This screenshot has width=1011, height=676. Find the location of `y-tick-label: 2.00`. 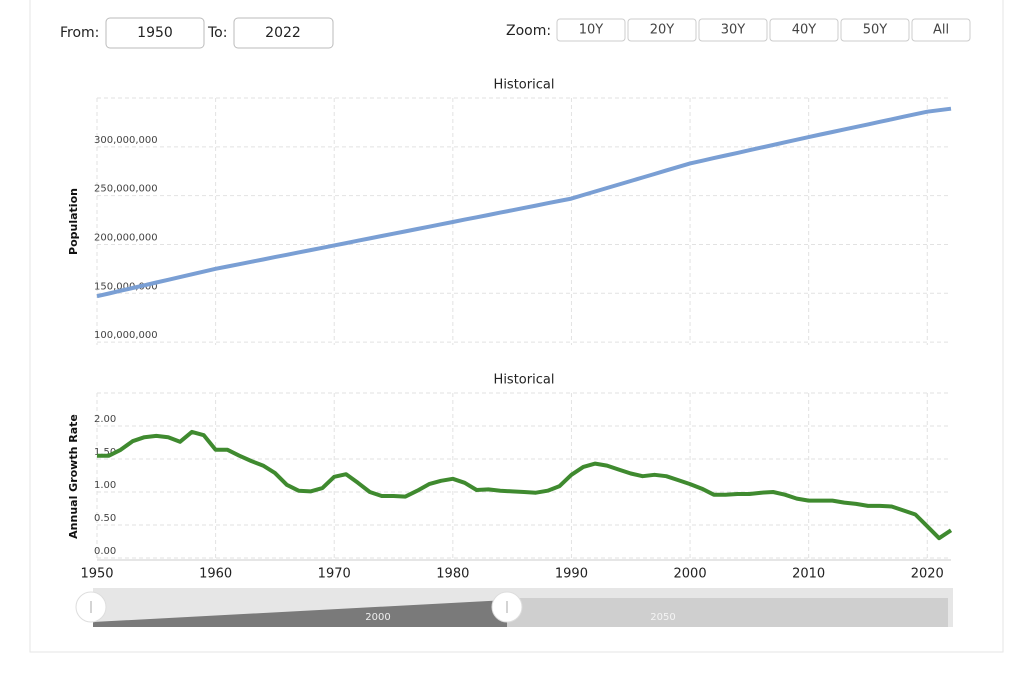

y-tick-label: 2.00 is located at coordinates (105, 419).